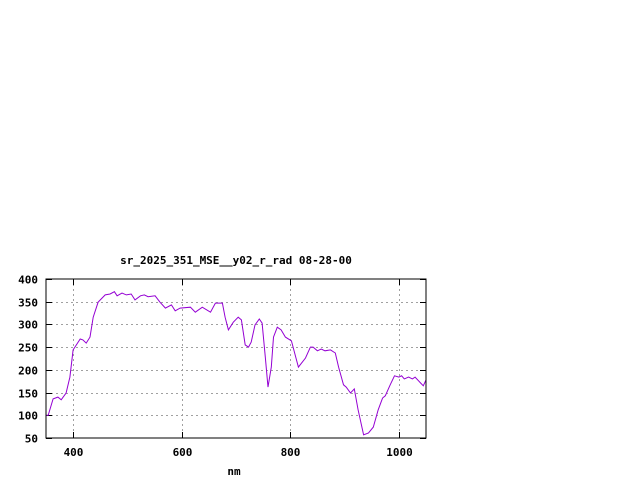  Describe the element at coordinates (28, 416) in the screenshot. I see `y-tick-label: 100` at that location.